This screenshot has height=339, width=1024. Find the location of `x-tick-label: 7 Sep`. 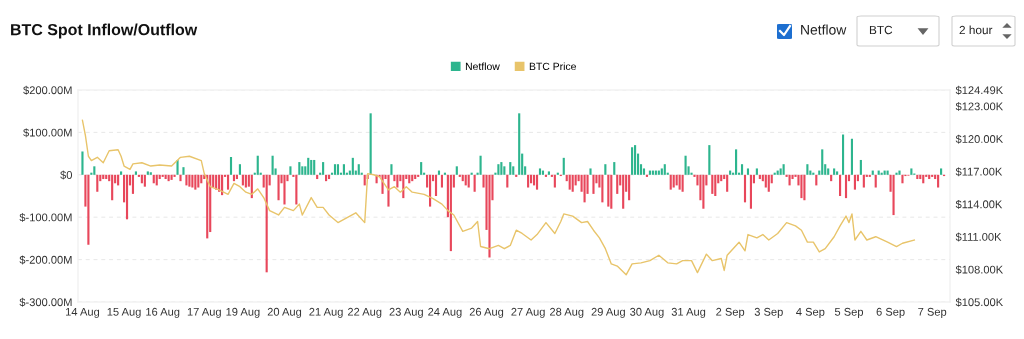

x-tick-label: 7 Sep is located at coordinates (932, 312).